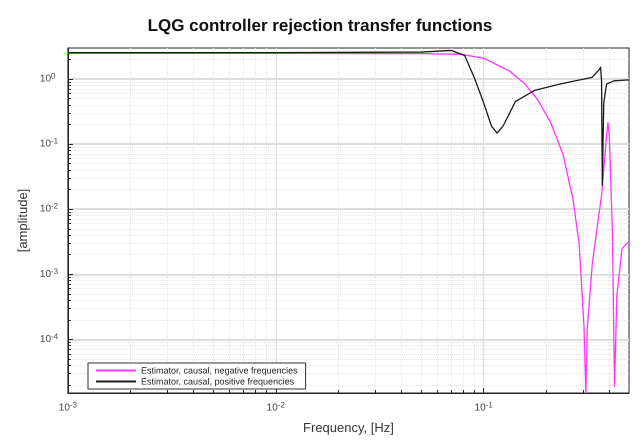 The height and width of the screenshot is (447, 640). What do you see at coordinates (218, 381) in the screenshot?
I see `legend-label: Estimator, causal, positive frequencies` at bounding box center [218, 381].